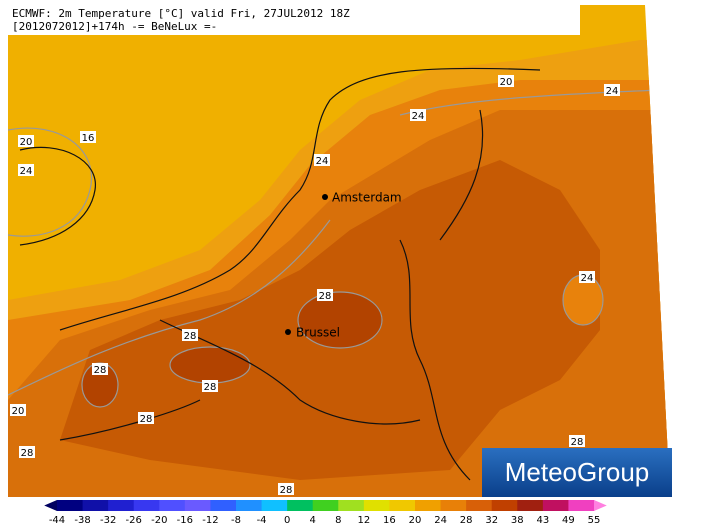  Describe the element at coordinates (262, 520) in the screenshot. I see `colorbar-tick-label: -4` at that location.